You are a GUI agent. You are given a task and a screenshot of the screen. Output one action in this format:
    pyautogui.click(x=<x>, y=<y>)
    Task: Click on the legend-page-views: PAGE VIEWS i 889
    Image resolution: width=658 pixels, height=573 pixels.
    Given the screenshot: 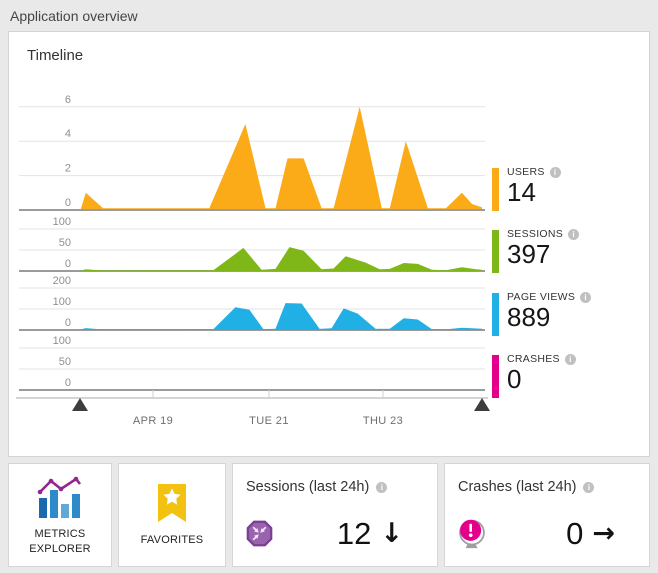 What is the action you would take?
    pyautogui.click(x=570, y=315)
    